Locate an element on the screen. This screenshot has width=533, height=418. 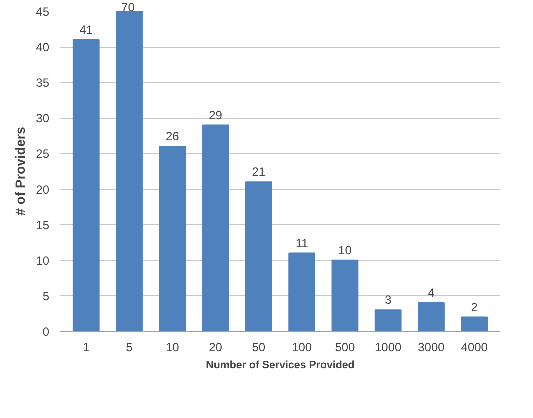
data-label: 10 is located at coordinates (345, 250).